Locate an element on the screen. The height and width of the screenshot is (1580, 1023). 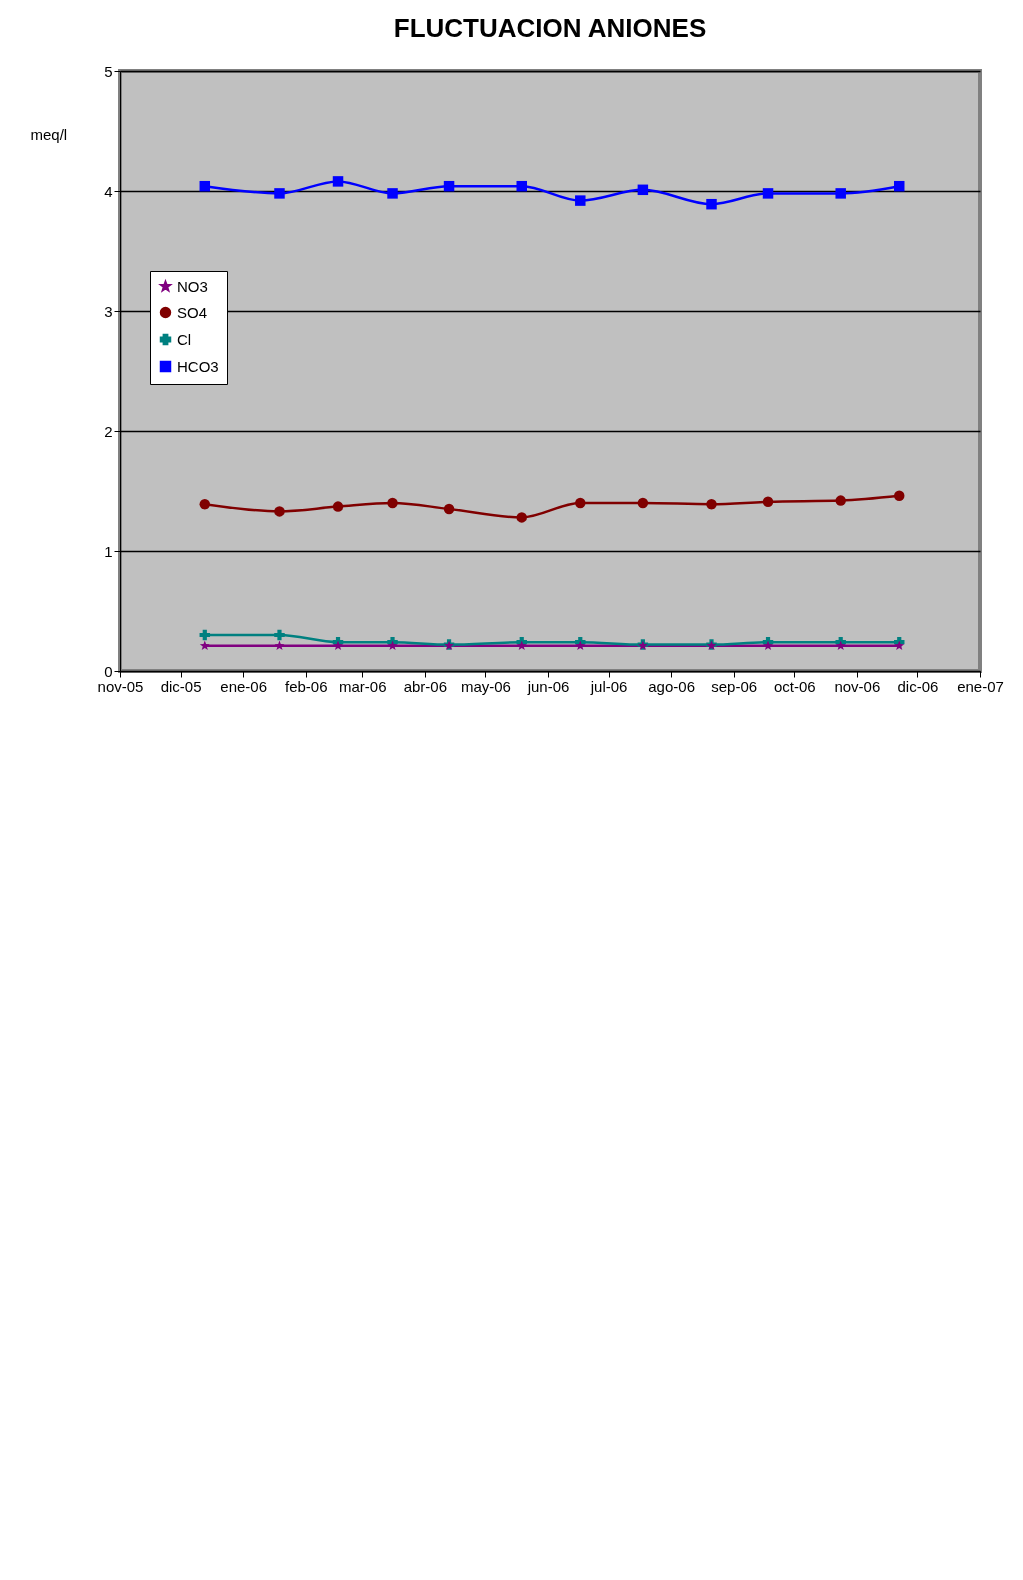
y-tick-label: 3 is located at coordinates (108, 311).